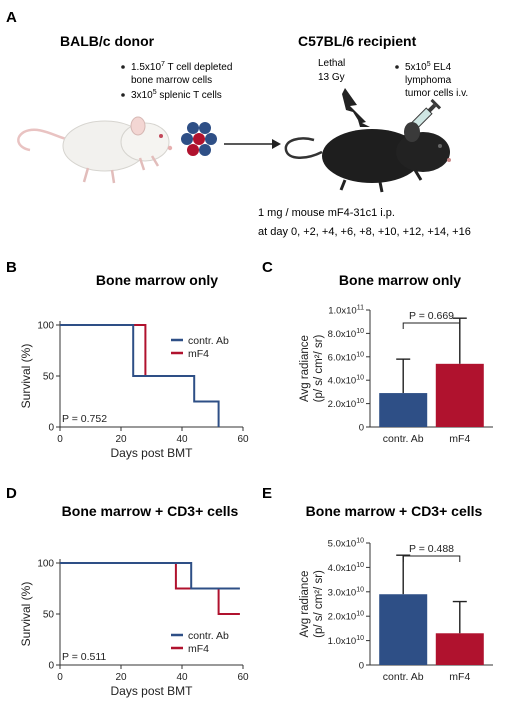 The height and width of the screenshot is (718, 520). What do you see at coordinates (346, 544) in the screenshot?
I see `y-tick-label: 5.0x10¹⁰` at bounding box center [346, 544].